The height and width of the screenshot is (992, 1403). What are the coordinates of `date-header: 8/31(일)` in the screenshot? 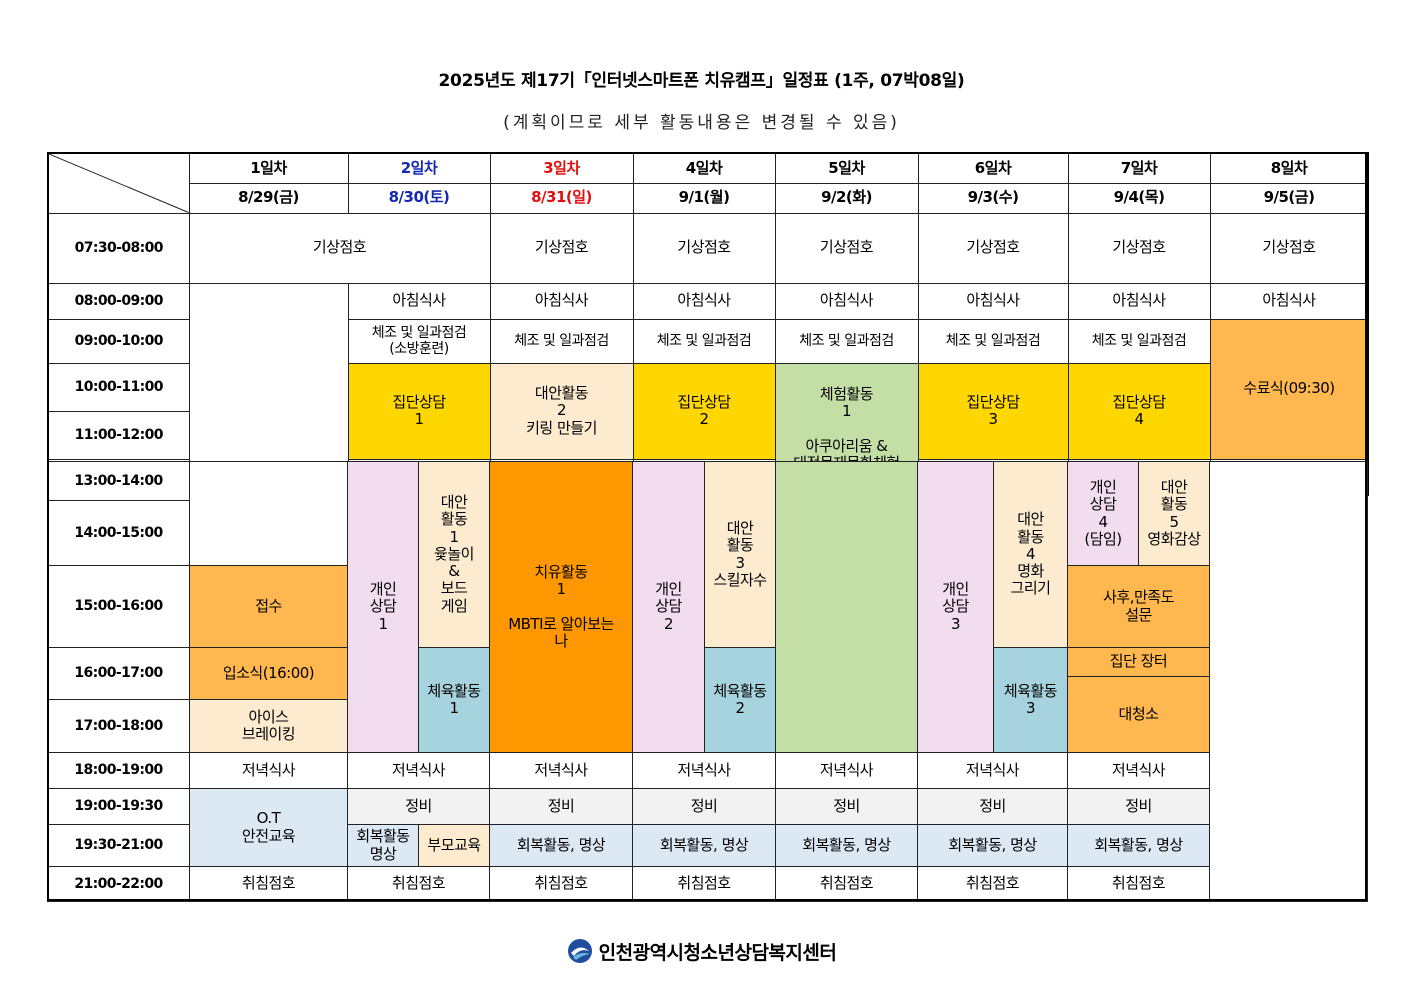 It's located at (561, 198).